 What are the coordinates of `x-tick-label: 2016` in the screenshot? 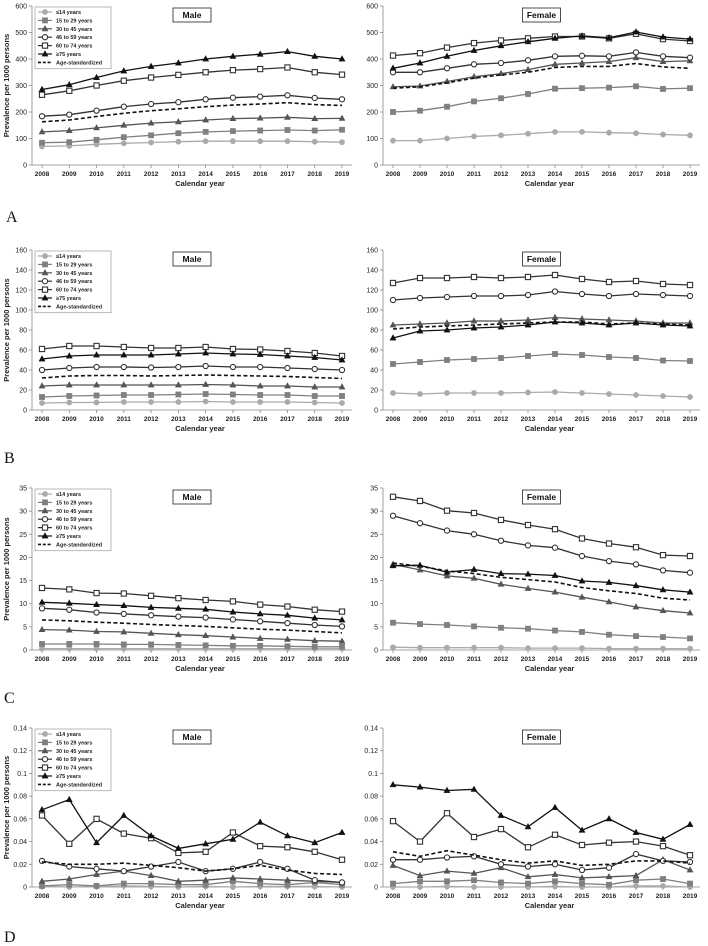 It's located at (609, 896).